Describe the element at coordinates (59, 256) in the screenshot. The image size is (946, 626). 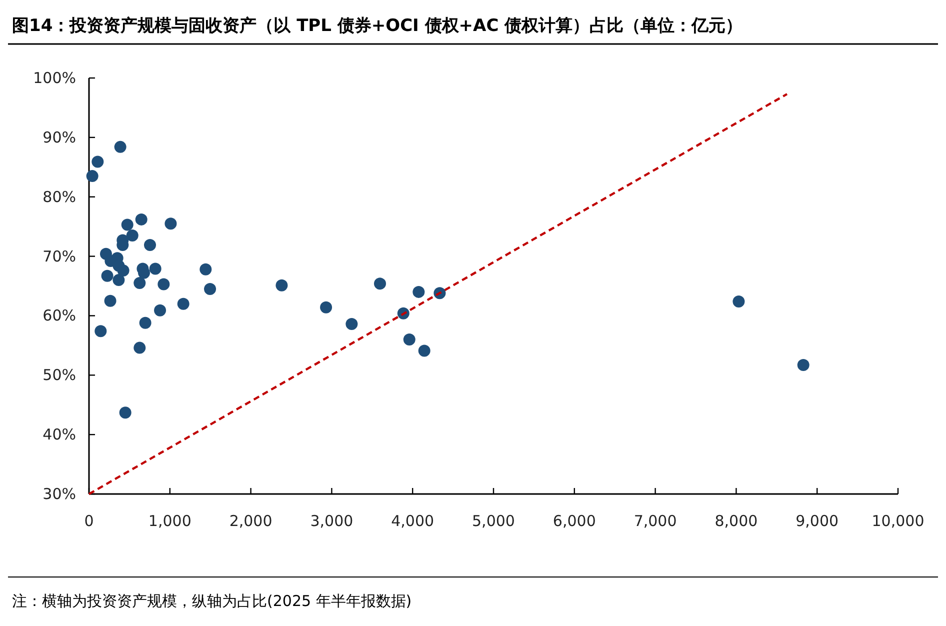
I see `y-tick-label: 70%` at that location.